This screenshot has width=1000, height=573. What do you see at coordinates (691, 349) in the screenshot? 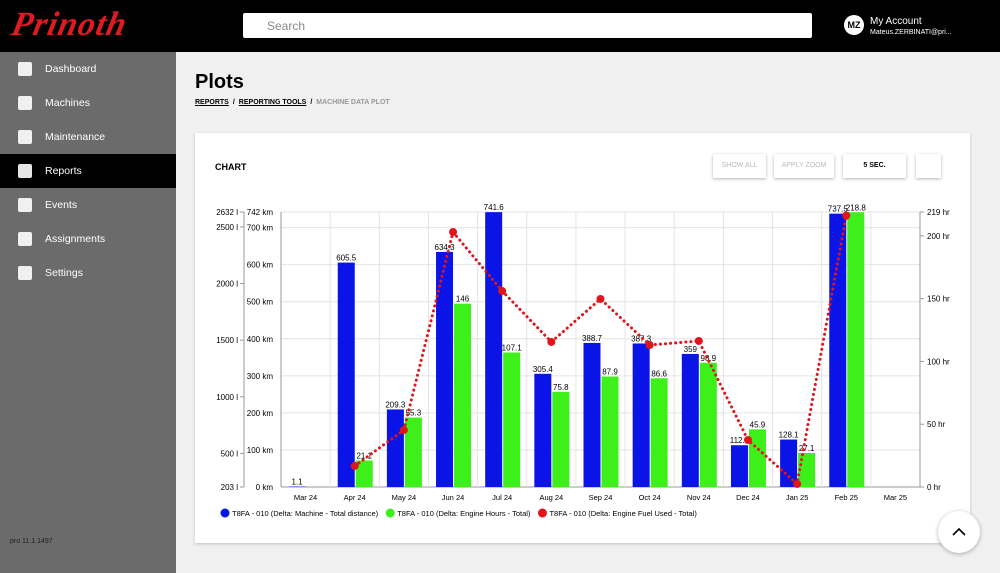
I see `data-label: 359` at bounding box center [691, 349].